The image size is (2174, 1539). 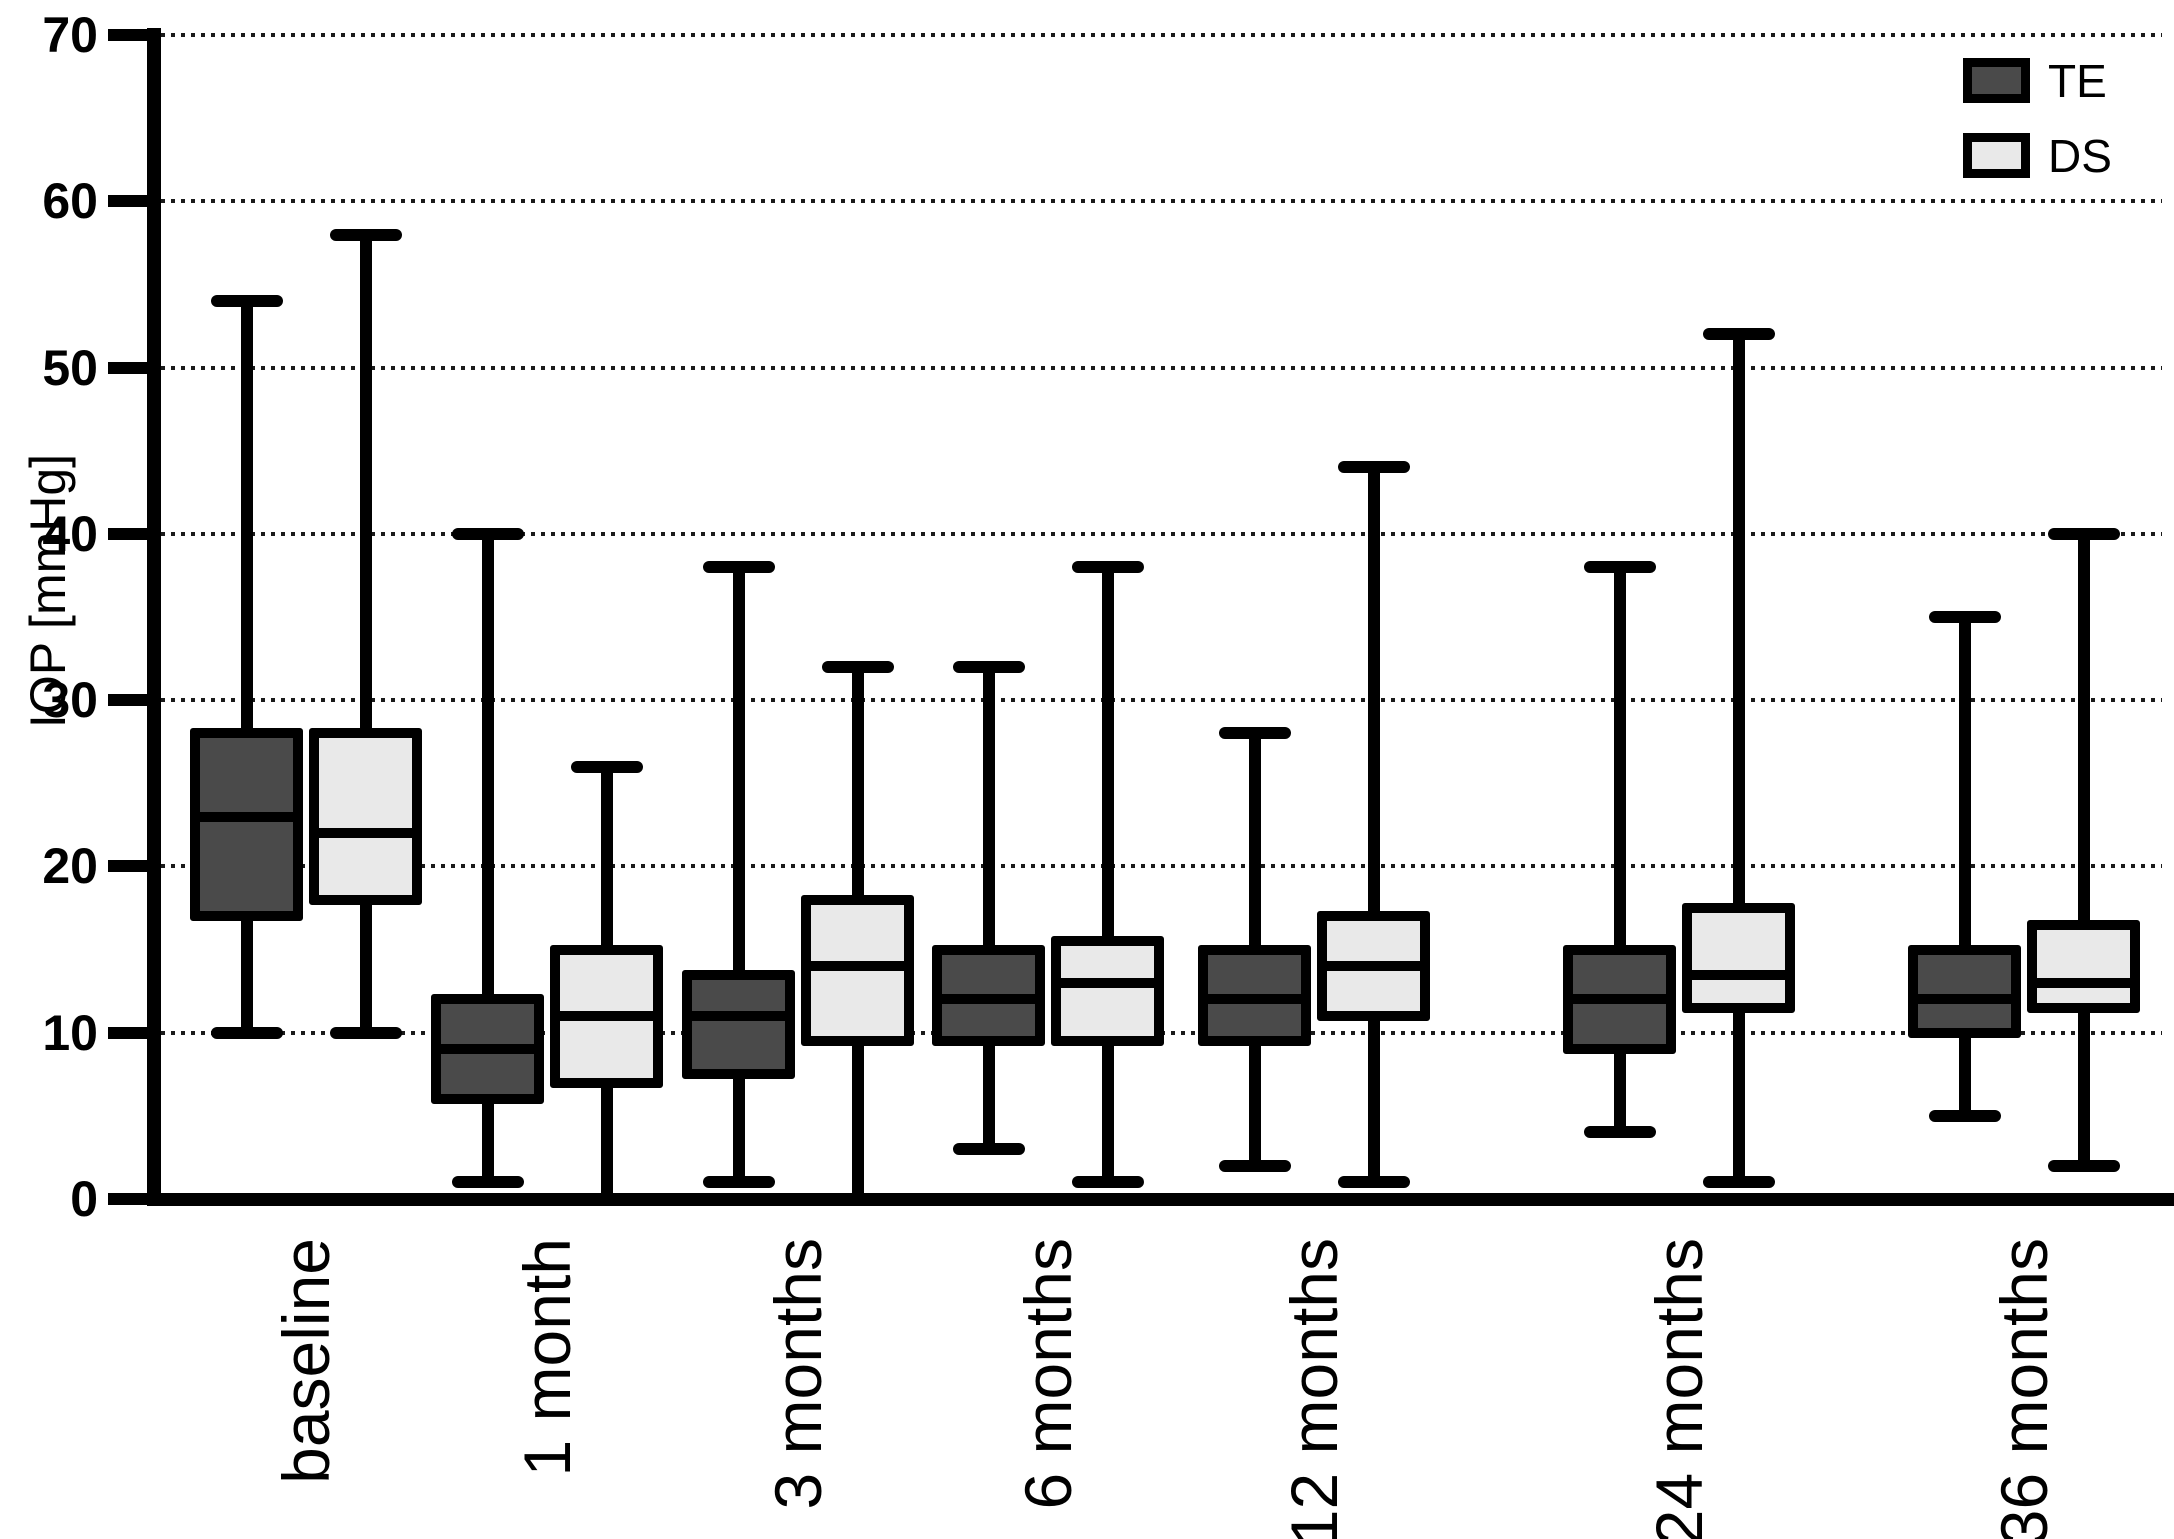 I want to click on te-12-months-min-cap, so click(x=1254, y=1165).